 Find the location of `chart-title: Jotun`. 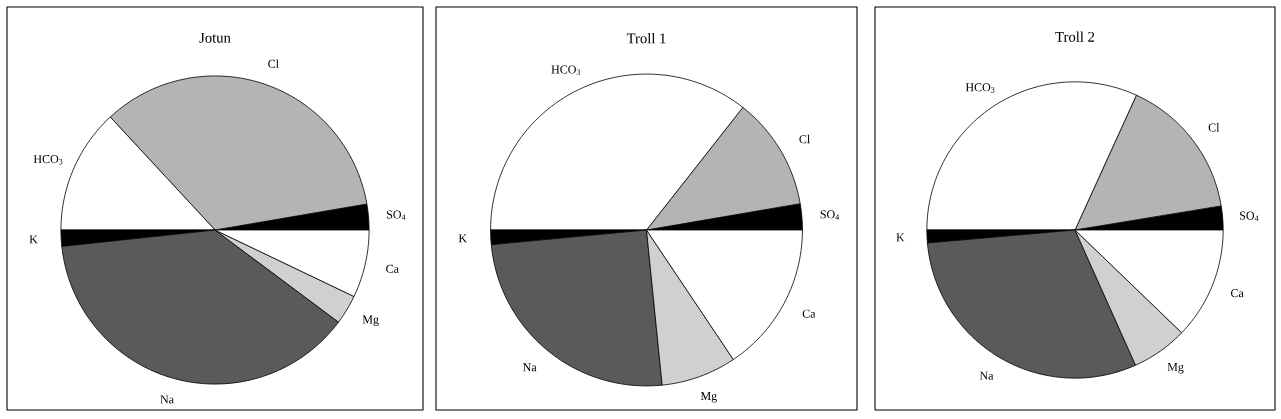

chart-title: Jotun is located at coordinates (215, 37).